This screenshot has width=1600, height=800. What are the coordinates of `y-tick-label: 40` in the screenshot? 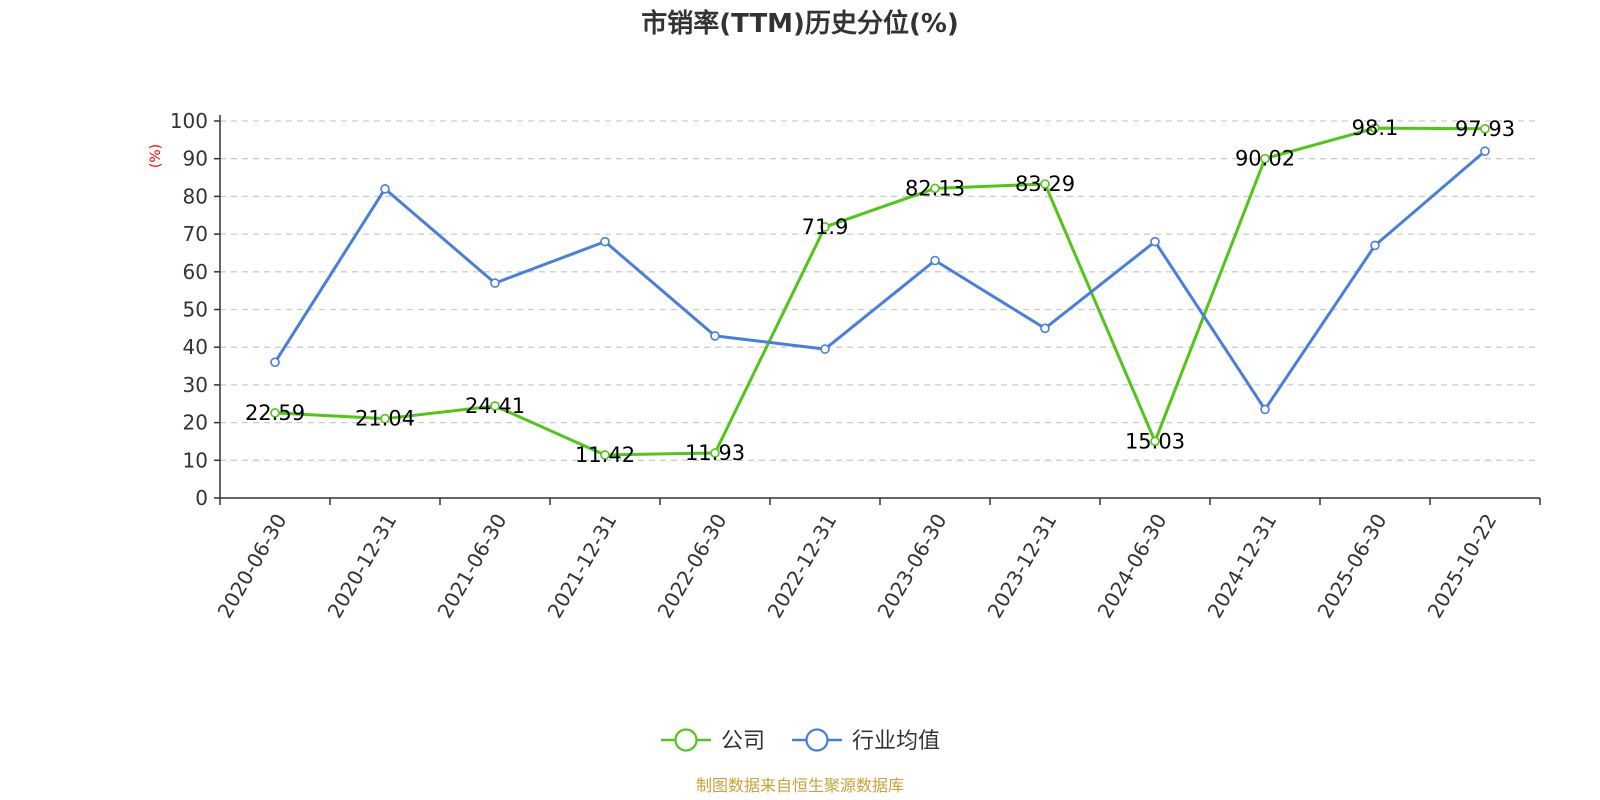 It's located at (195, 347).